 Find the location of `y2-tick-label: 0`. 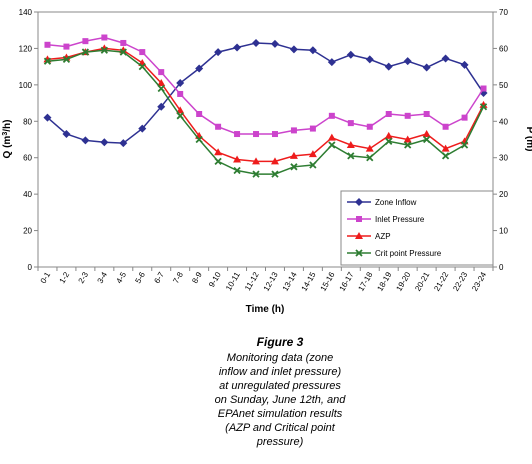

y2-tick-label: 0 is located at coordinates (501, 267).